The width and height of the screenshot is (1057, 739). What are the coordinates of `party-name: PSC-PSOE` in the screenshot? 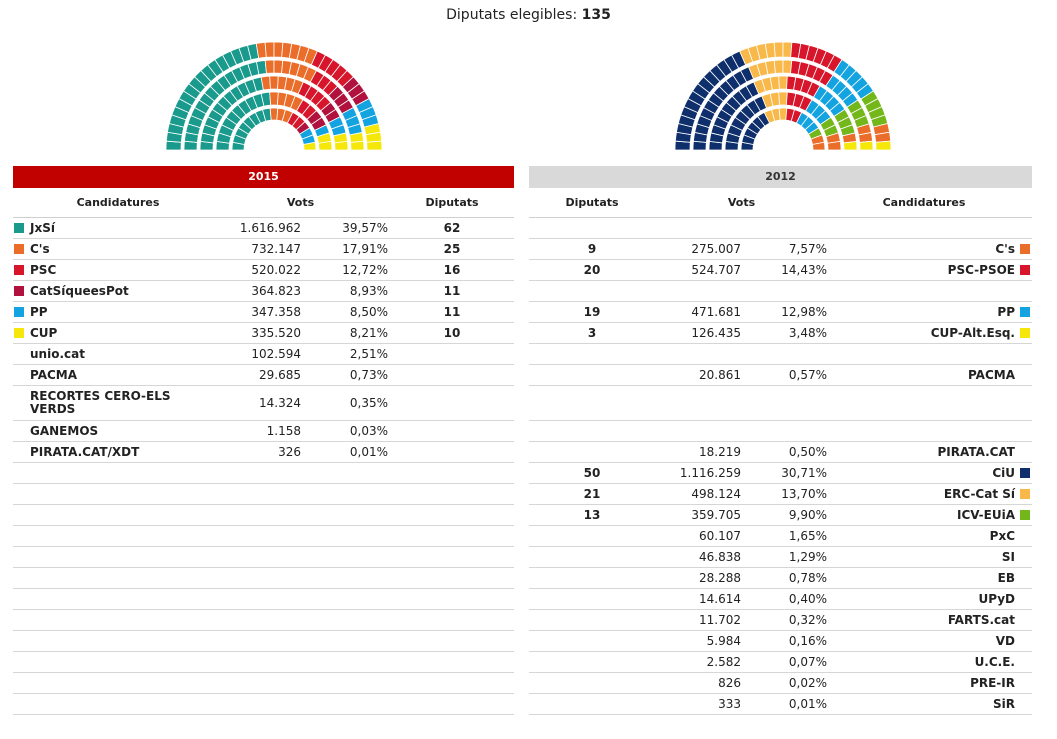 It's located at (981, 270).